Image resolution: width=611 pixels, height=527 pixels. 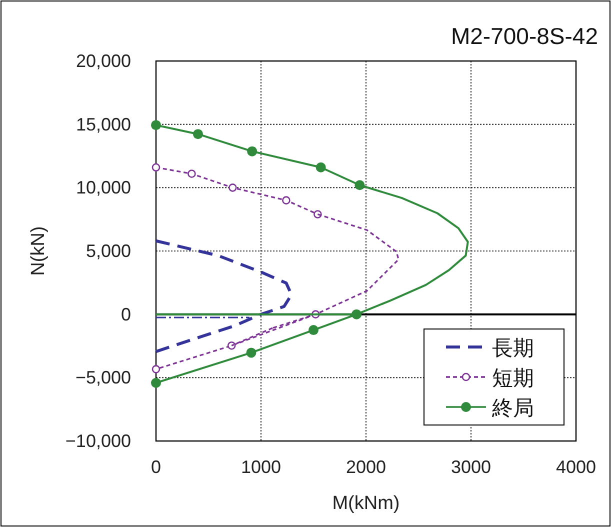 What do you see at coordinates (156, 467) in the screenshot?
I see `x-tick-label: 0` at bounding box center [156, 467].